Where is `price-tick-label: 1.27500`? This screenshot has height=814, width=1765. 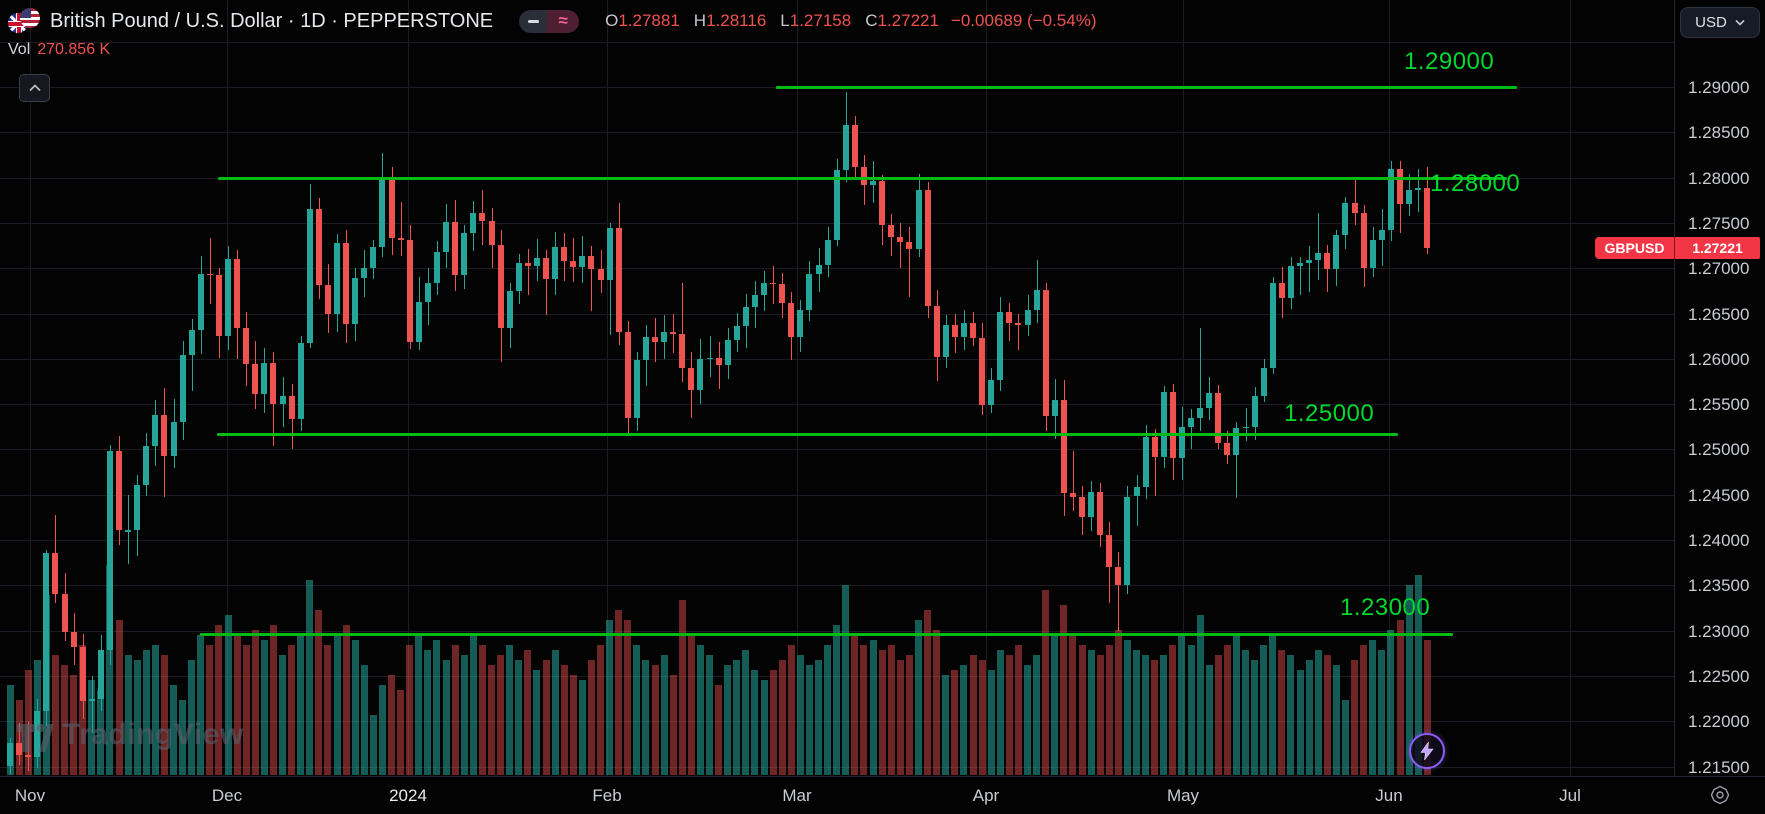
price-tick-label: 1.27500 is located at coordinates (1719, 223).